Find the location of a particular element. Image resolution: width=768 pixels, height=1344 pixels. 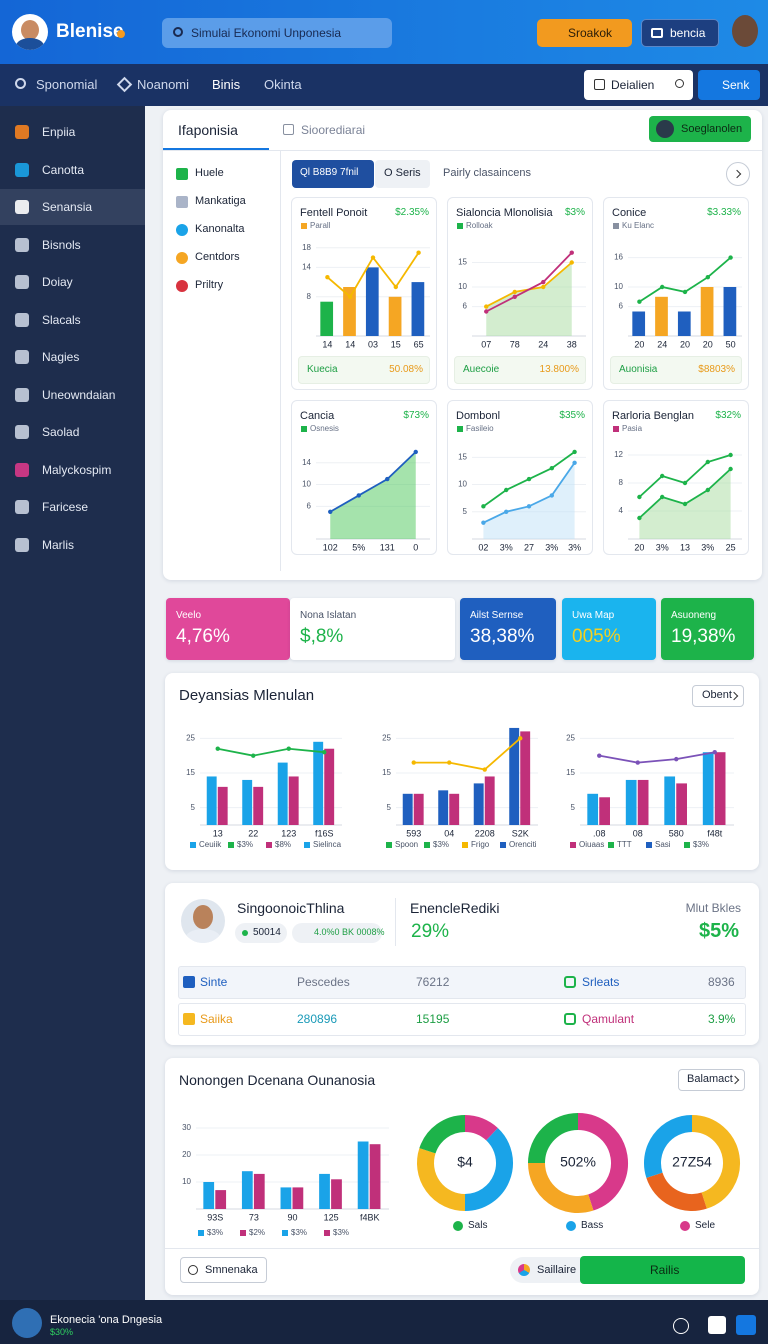

grid-icon is located at coordinates (746, 1325).